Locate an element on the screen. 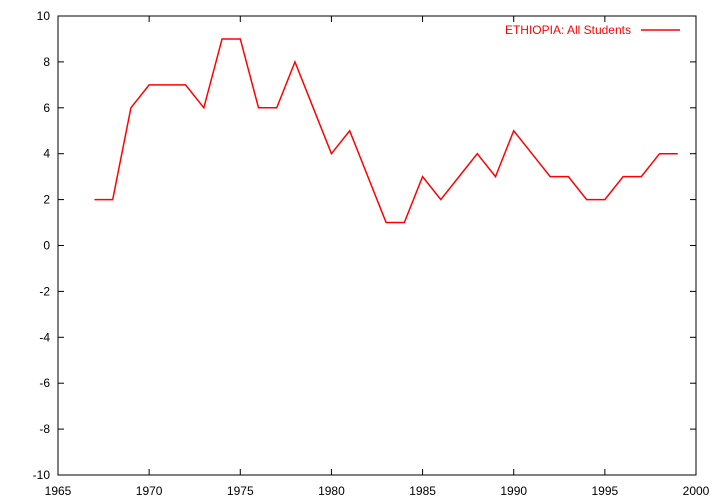 The width and height of the screenshot is (720, 504). x-tick-label: 1995 is located at coordinates (605, 491).